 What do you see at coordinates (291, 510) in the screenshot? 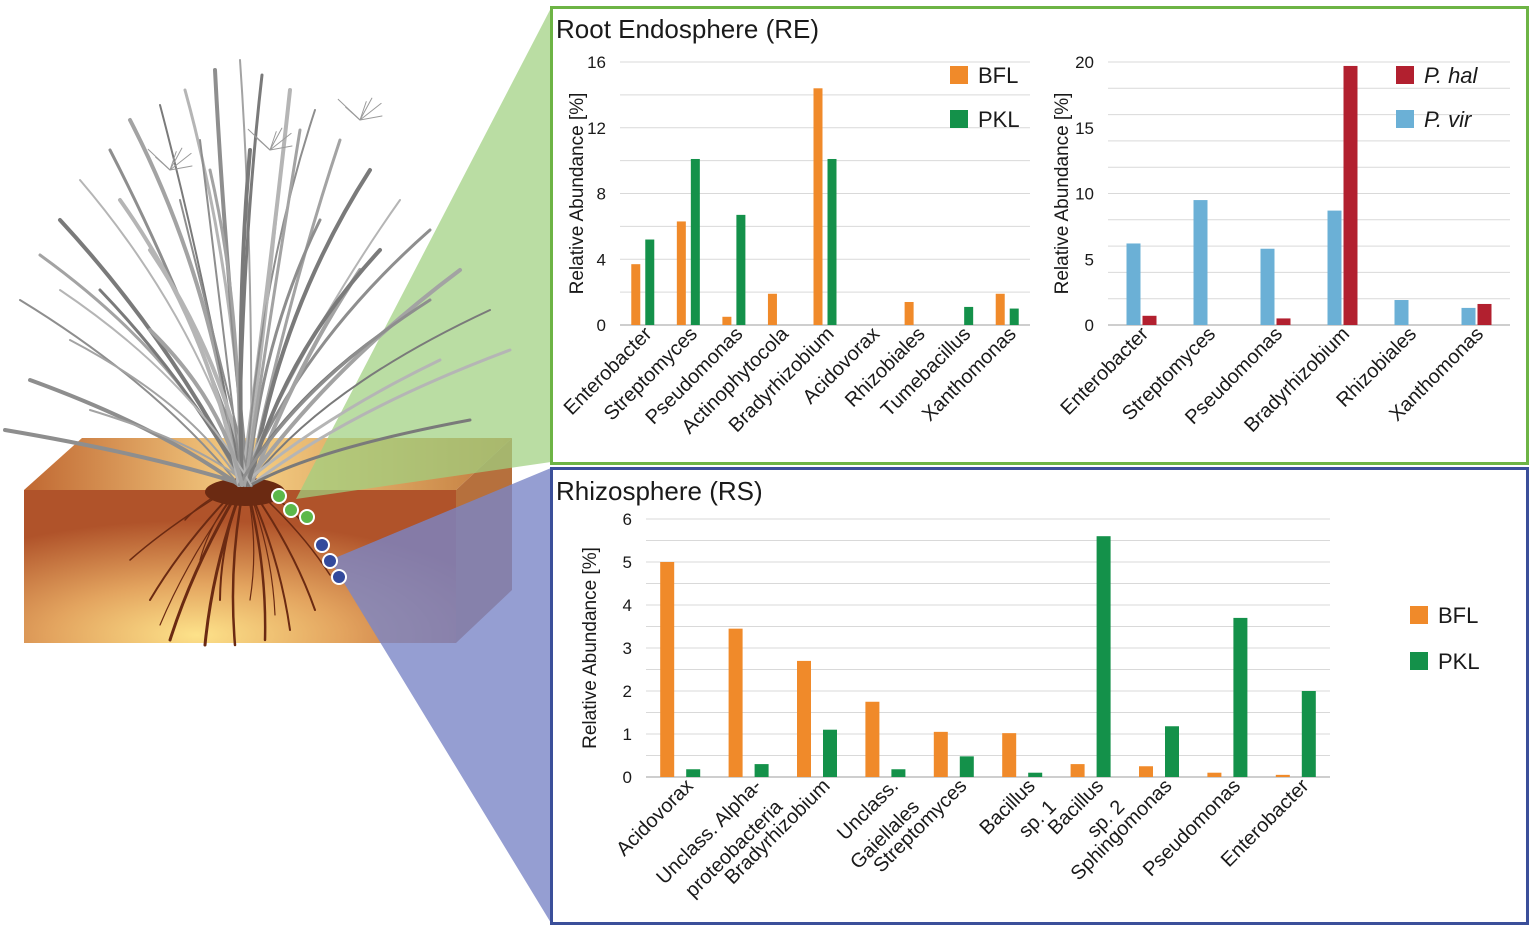
I see `endosphere-dot` at bounding box center [291, 510].